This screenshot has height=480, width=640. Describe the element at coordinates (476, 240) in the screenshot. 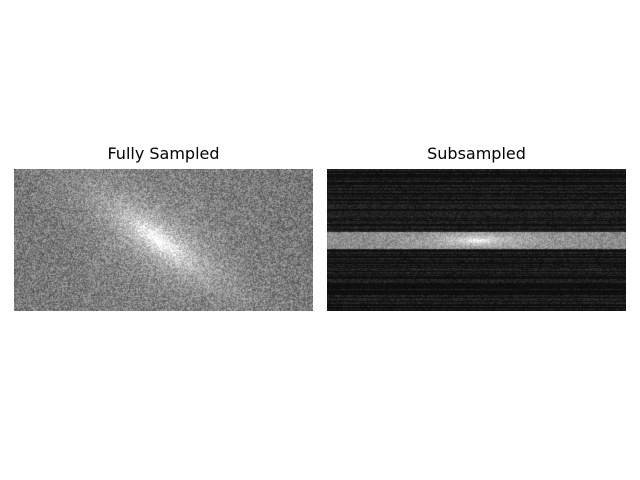

I see `subsampled-kspace-image` at that location.